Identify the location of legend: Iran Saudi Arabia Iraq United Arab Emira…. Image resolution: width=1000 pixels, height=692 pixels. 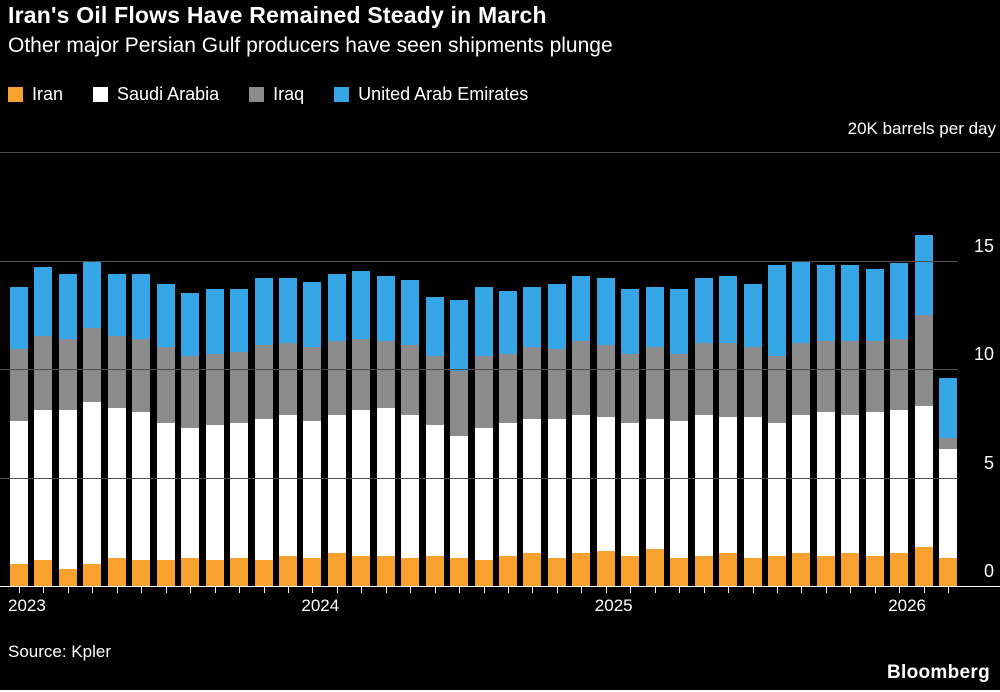
(268, 94).